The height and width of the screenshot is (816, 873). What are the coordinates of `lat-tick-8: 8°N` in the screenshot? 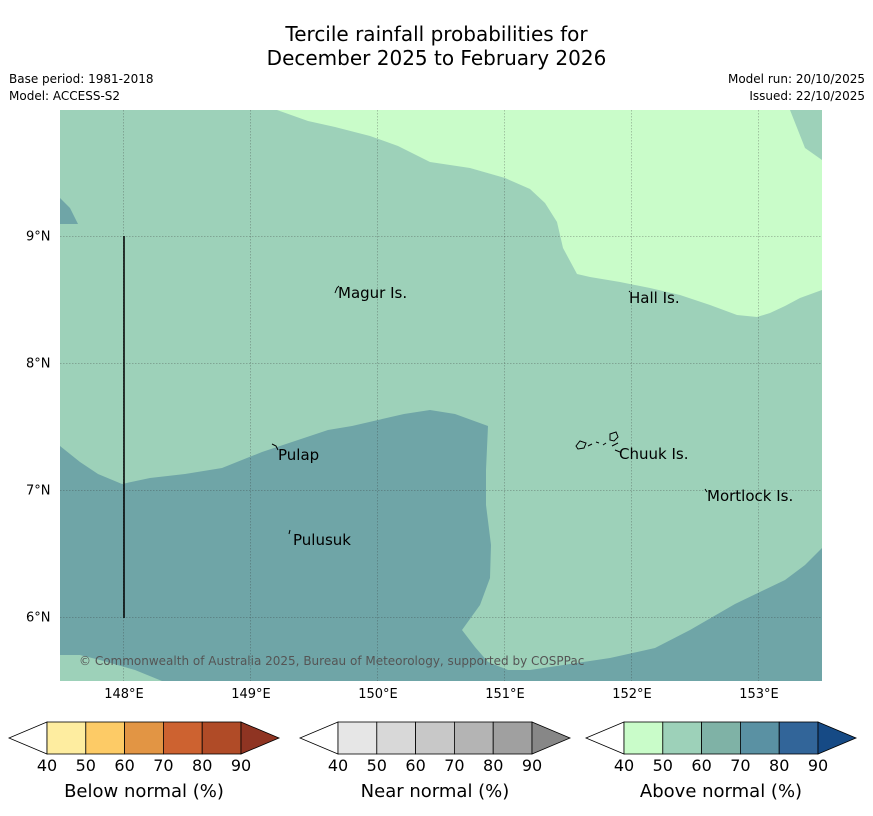 It's located at (38, 364).